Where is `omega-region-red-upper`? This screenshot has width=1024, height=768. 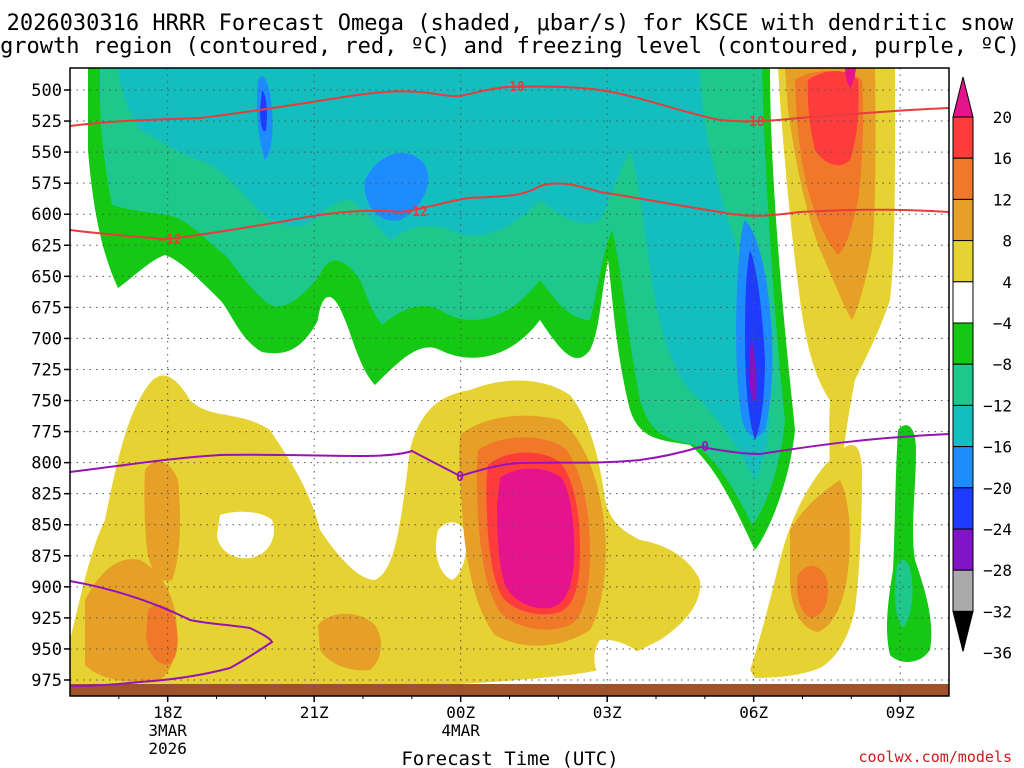 omega-region-red-upper is located at coordinates (833, 118).